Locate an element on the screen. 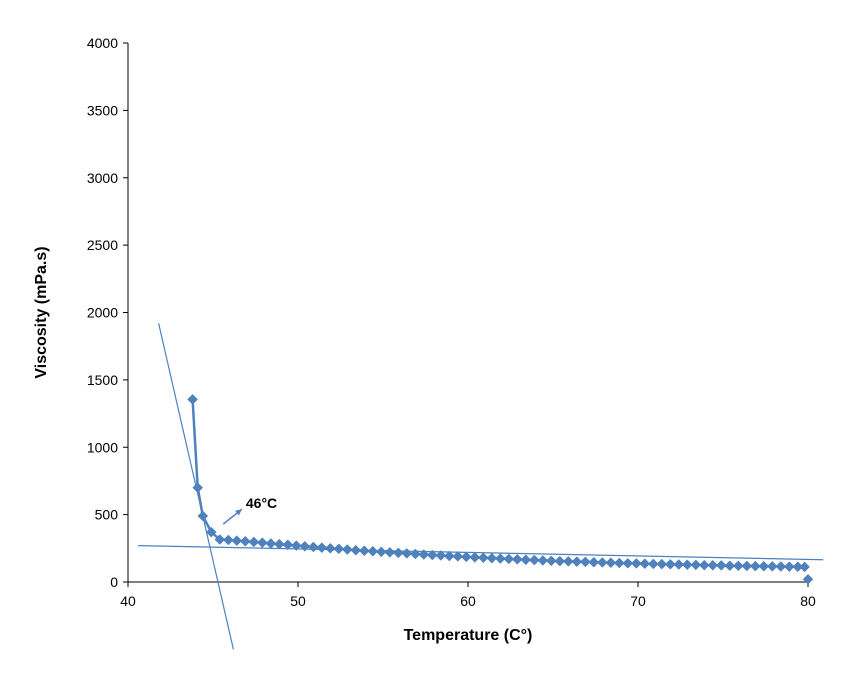  x-tick-label: 50 is located at coordinates (298, 601).